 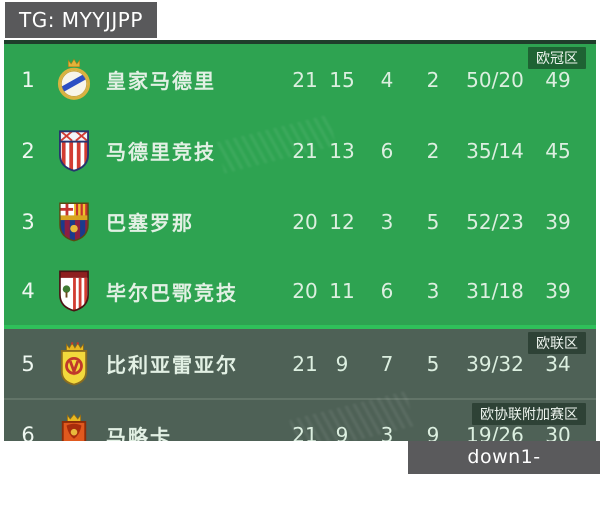 I want to click on table-row: 3, so click(x=300, y=221).